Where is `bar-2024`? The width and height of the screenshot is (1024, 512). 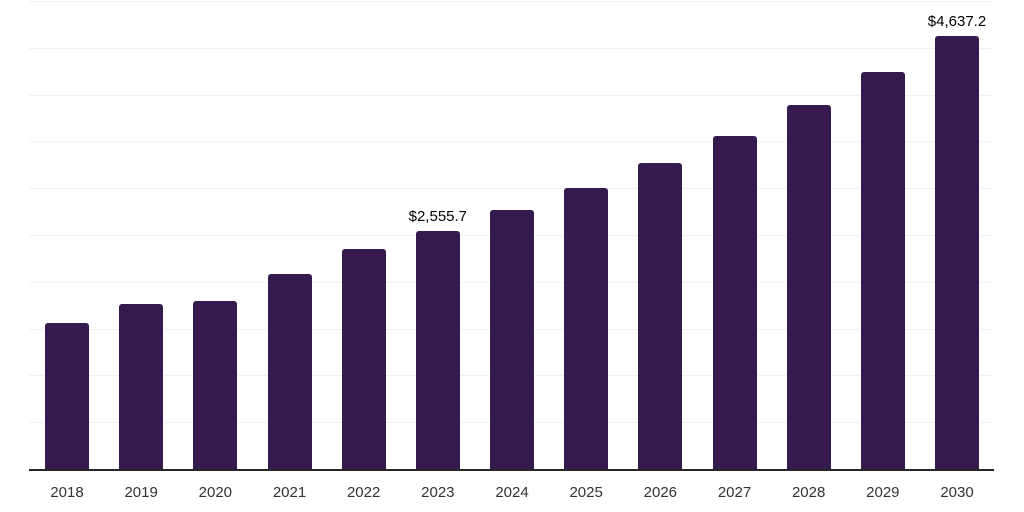
bar-2024 is located at coordinates (512, 339).